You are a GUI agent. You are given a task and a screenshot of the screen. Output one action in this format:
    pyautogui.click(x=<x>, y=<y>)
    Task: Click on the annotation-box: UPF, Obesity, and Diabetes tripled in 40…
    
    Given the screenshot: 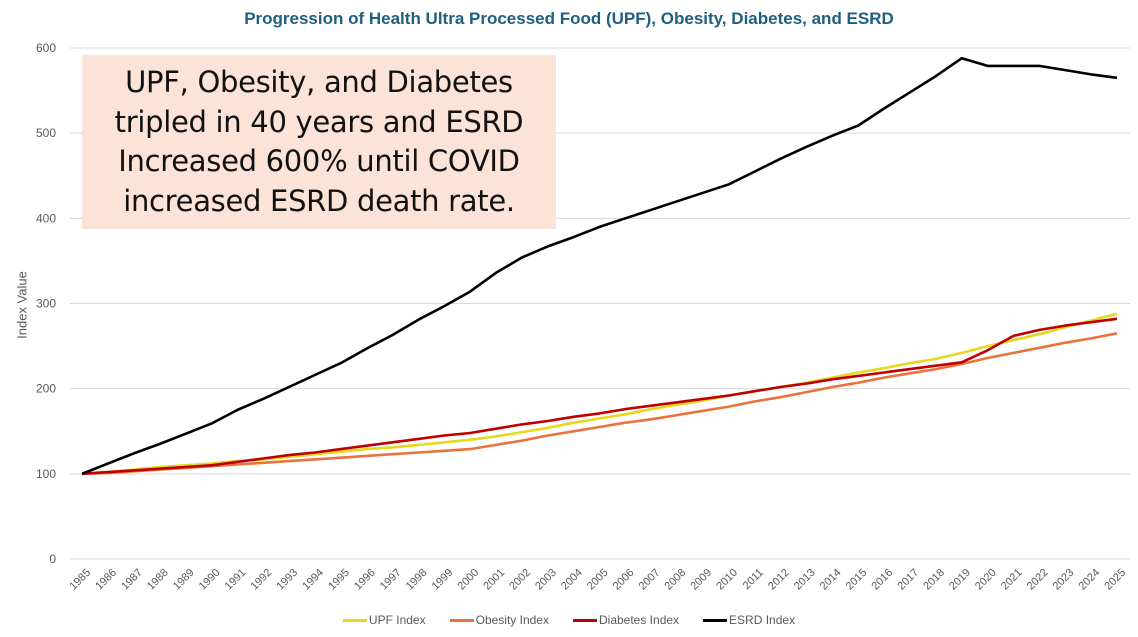 What is the action you would take?
    pyautogui.click(x=319, y=142)
    